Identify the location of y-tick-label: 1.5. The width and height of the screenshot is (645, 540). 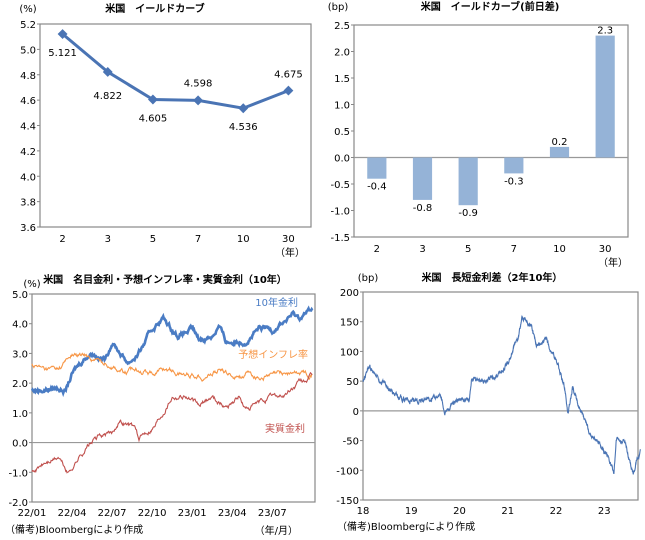
(342, 79).